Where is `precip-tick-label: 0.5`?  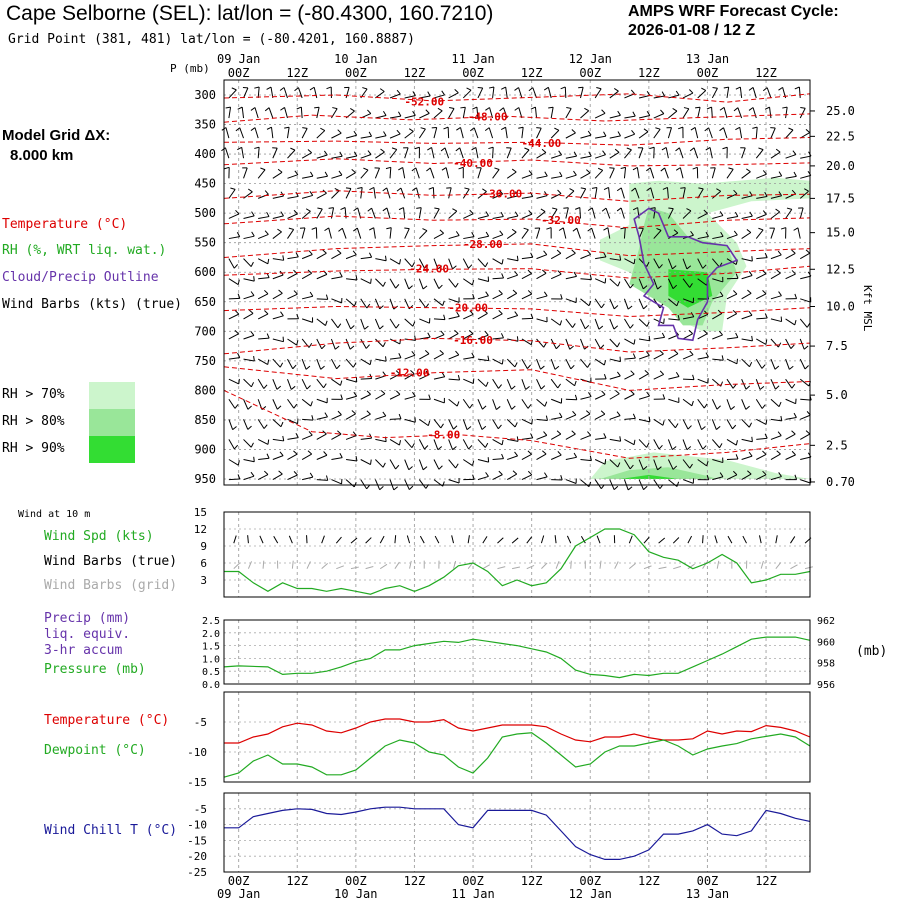 precip-tick-label: 0.5 is located at coordinates (211, 672).